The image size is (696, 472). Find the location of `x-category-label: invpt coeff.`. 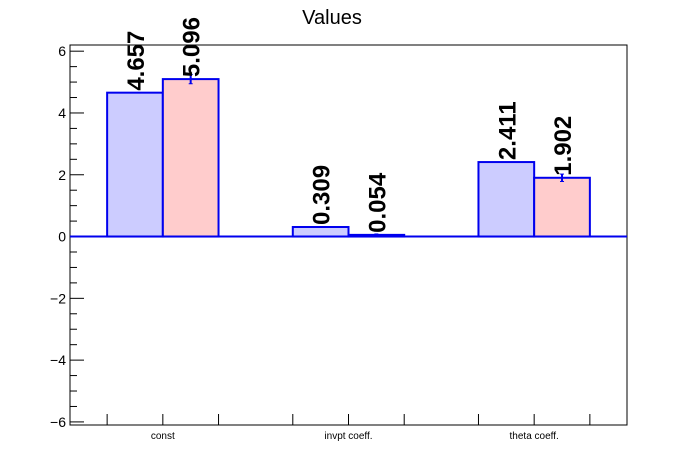

x-category-label: invpt coeff. is located at coordinates (348, 436).